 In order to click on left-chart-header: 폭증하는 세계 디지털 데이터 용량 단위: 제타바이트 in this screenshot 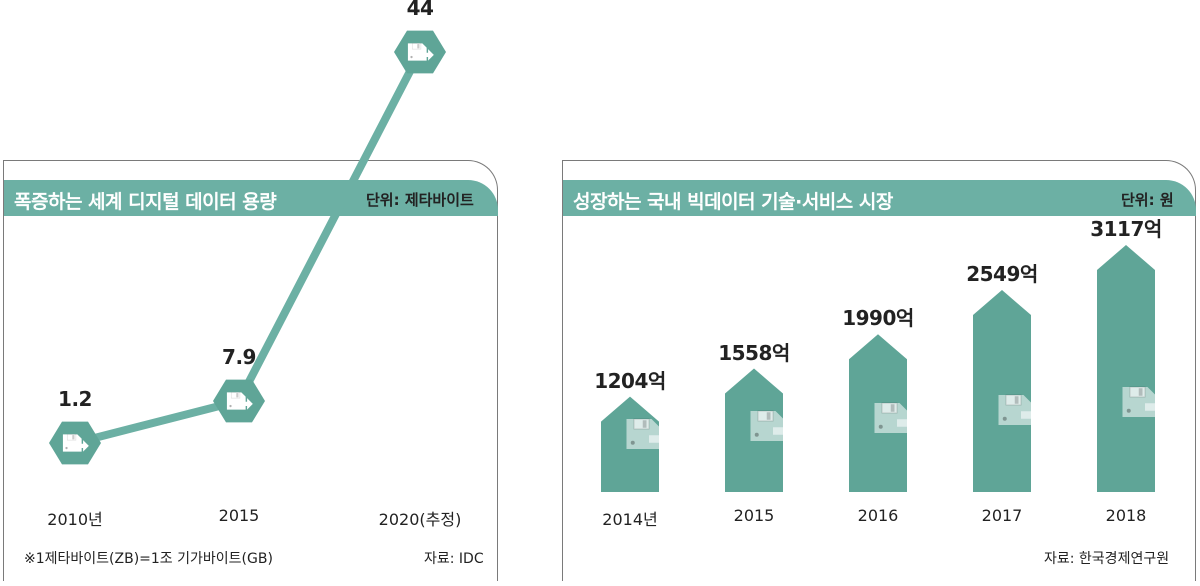, I will do `click(251, 198)`.